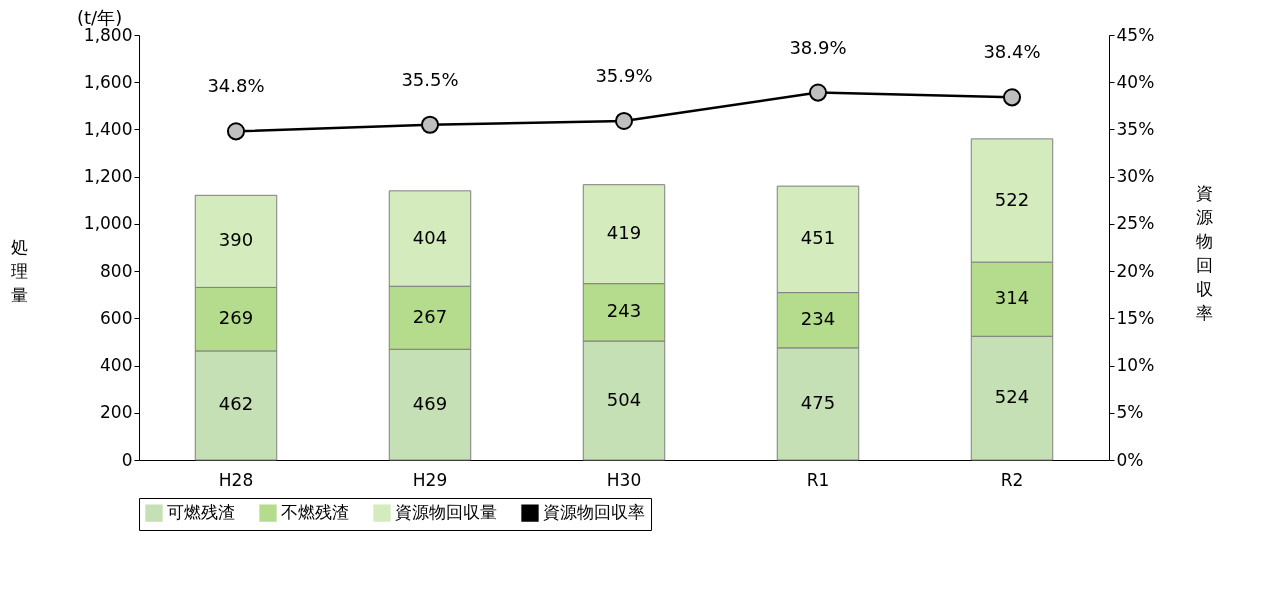 The width and height of the screenshot is (1283, 589). I want to click on y-tick-label: 1,400, so click(108, 128).